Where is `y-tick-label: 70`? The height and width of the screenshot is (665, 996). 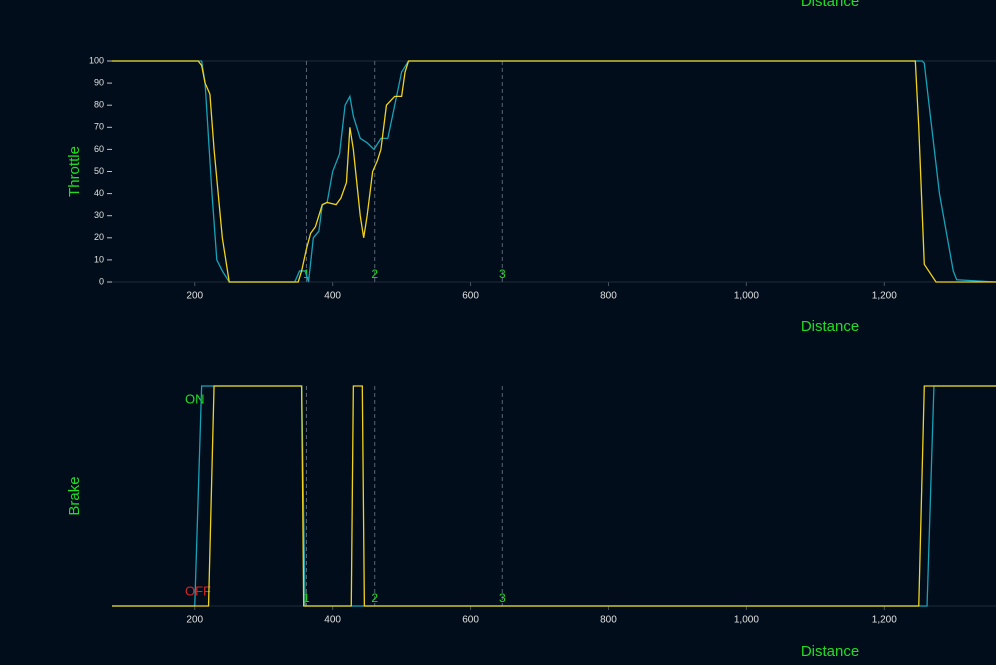
y-tick-label: 70 is located at coordinates (99, 127).